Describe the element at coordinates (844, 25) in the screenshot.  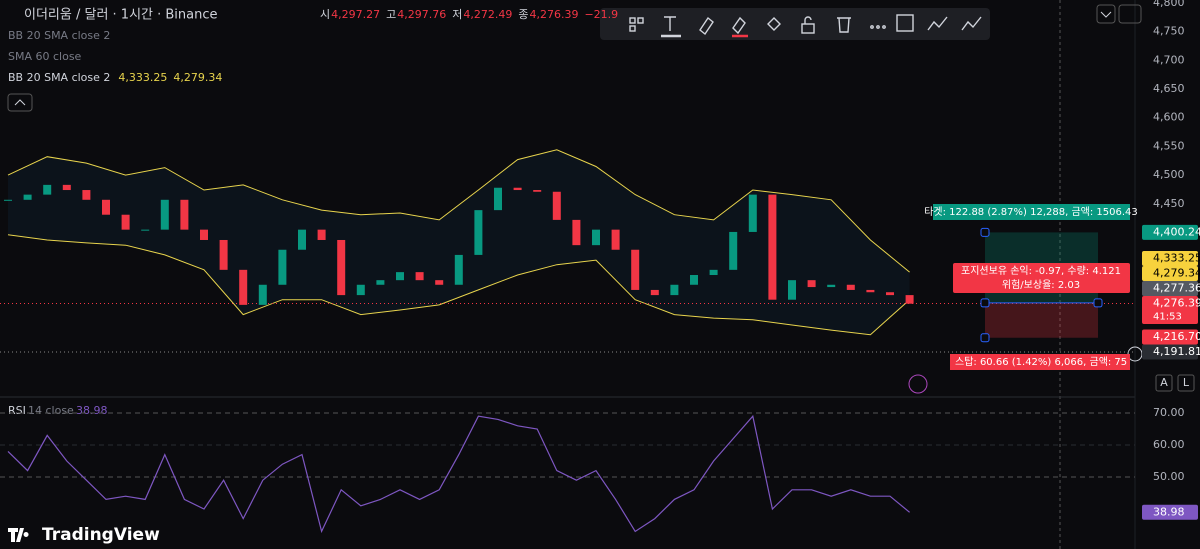
I see `delete` at that location.